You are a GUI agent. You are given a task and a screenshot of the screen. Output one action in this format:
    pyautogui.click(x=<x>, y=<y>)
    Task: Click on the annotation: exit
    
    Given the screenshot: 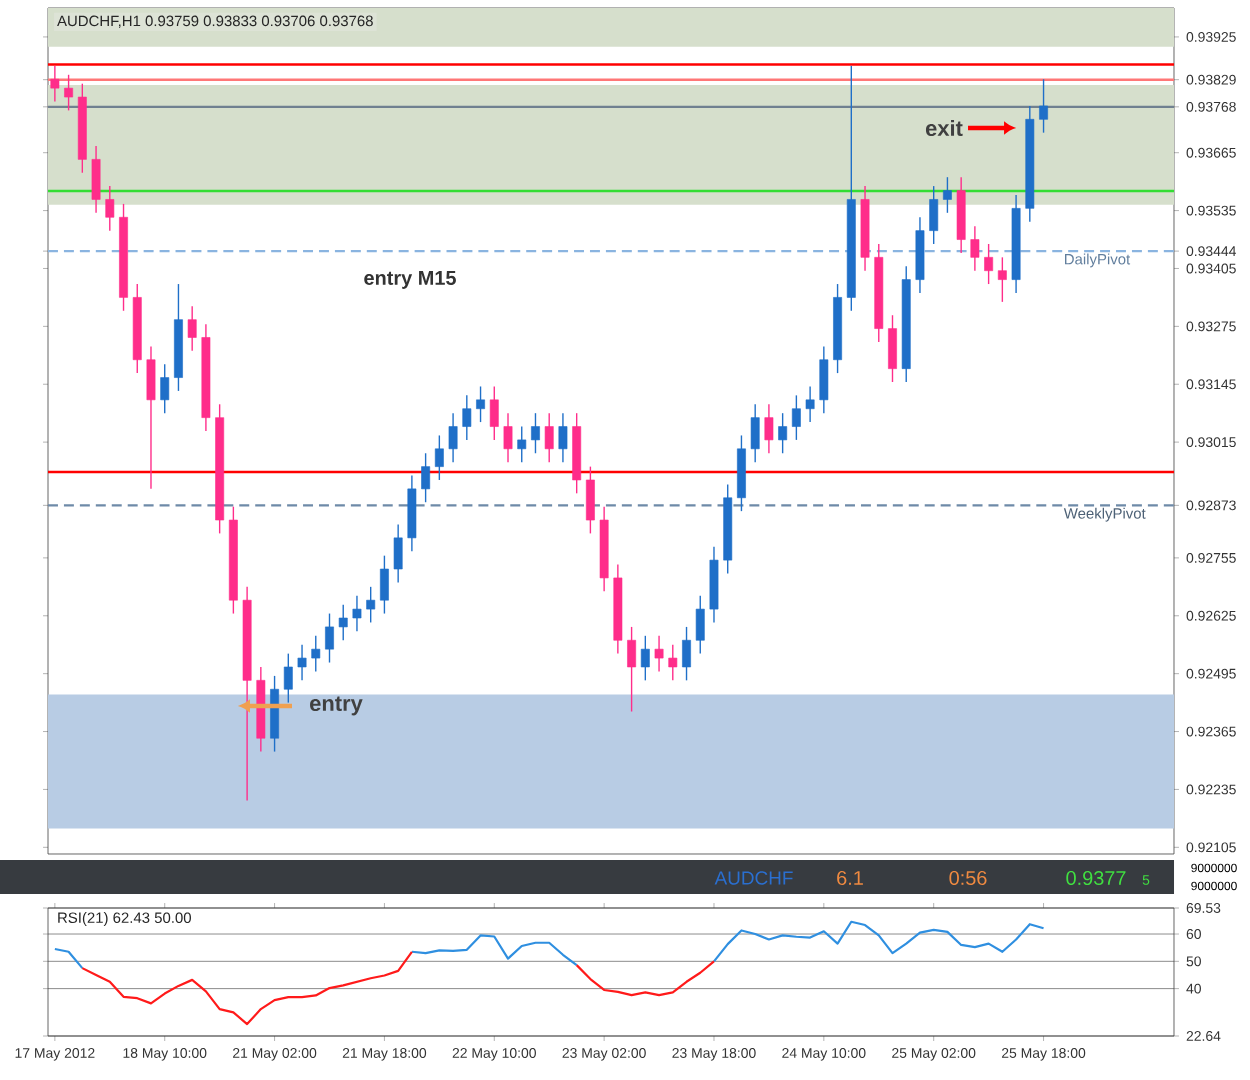 What is the action you would take?
    pyautogui.click(x=944, y=128)
    